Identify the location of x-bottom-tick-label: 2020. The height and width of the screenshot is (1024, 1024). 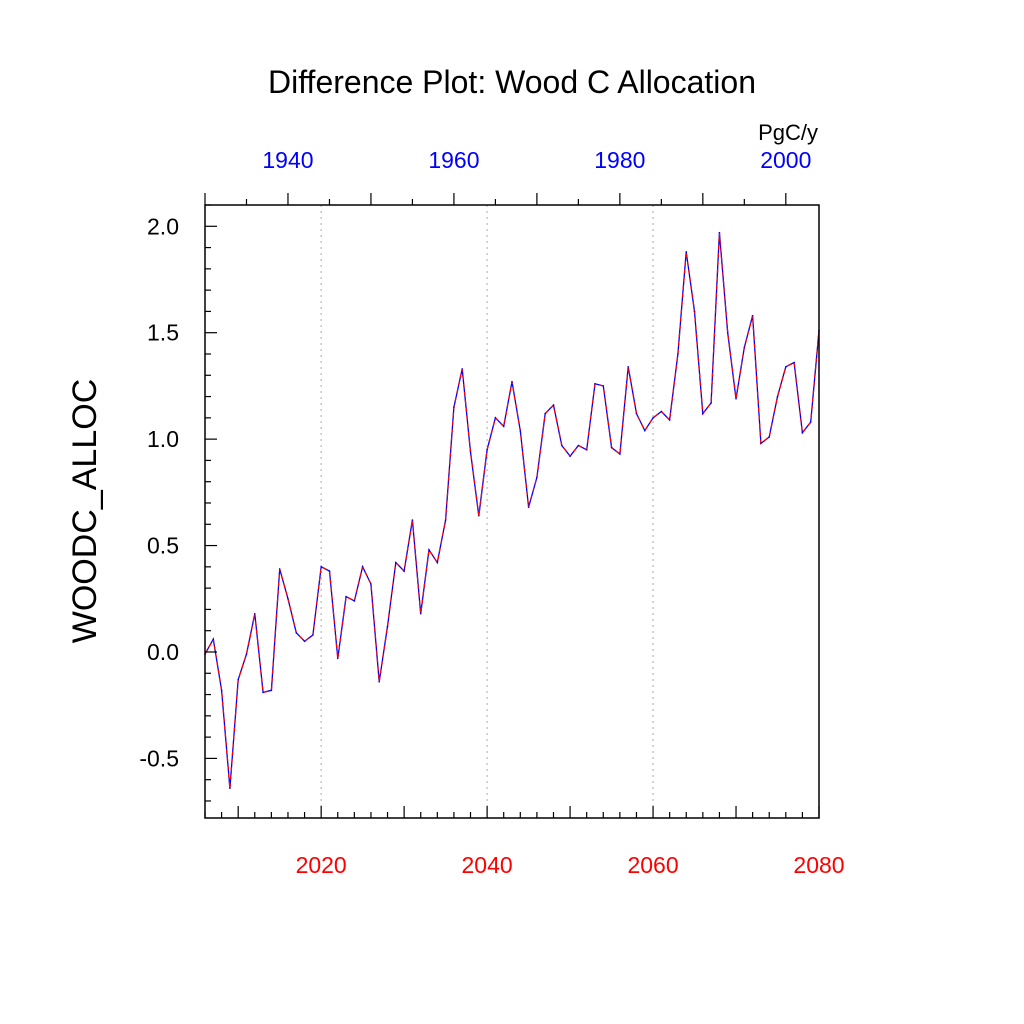
(321, 865).